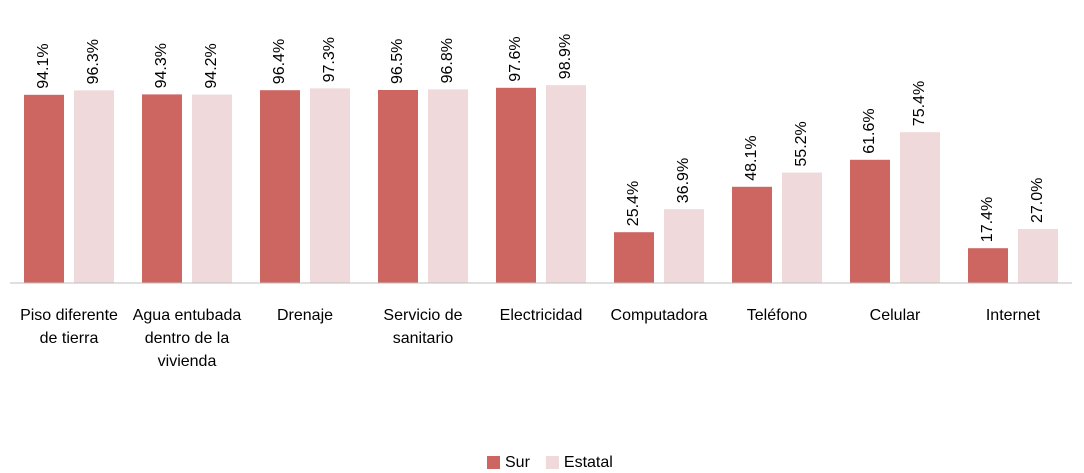 This screenshot has height=473, width=1084. What do you see at coordinates (423, 327) in the screenshot?
I see `x-tick-label: Servicio de sanitario` at bounding box center [423, 327].